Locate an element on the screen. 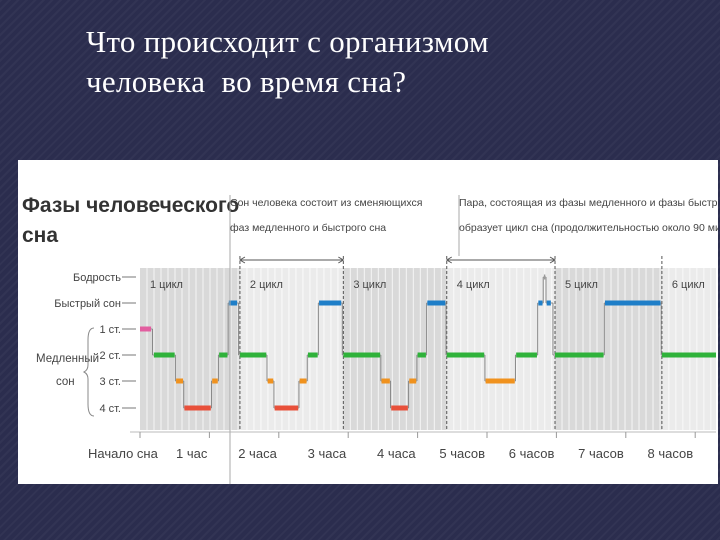  y-group-label-line2: сон is located at coordinates (65, 382).